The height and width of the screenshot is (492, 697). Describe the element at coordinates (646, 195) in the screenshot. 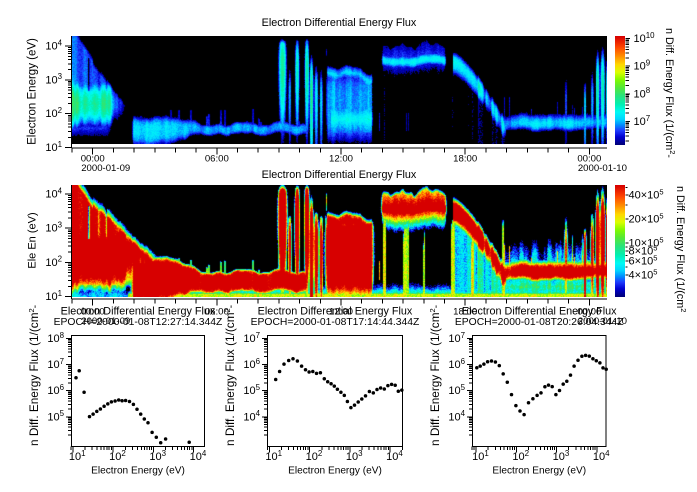

I see `svg-text: 40×105` at that location.